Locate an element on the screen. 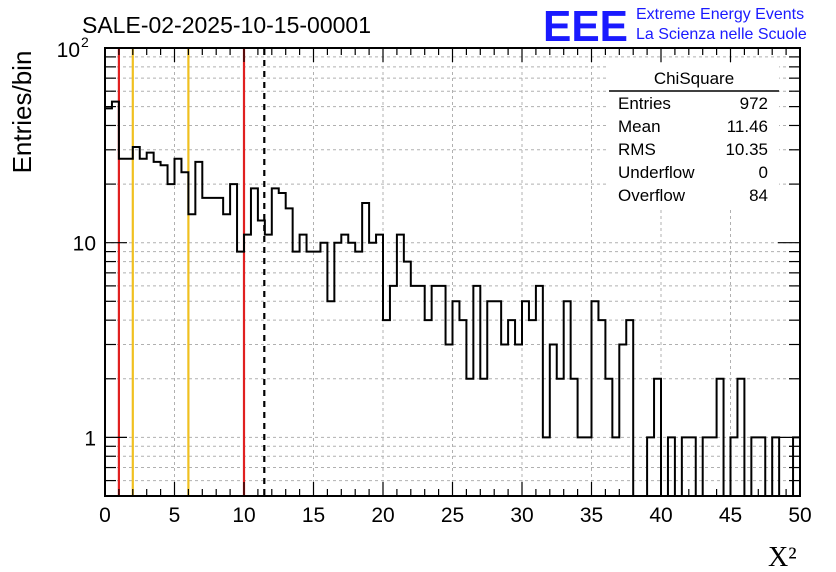  x-tick-label: 0 is located at coordinates (105, 515).